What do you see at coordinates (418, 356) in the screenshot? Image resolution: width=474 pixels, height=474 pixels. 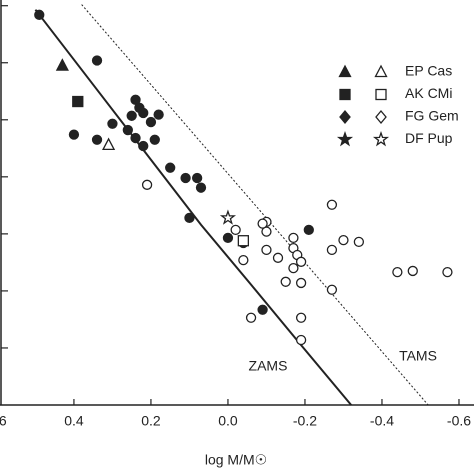 I see `line-label: TAMS` at bounding box center [418, 356].